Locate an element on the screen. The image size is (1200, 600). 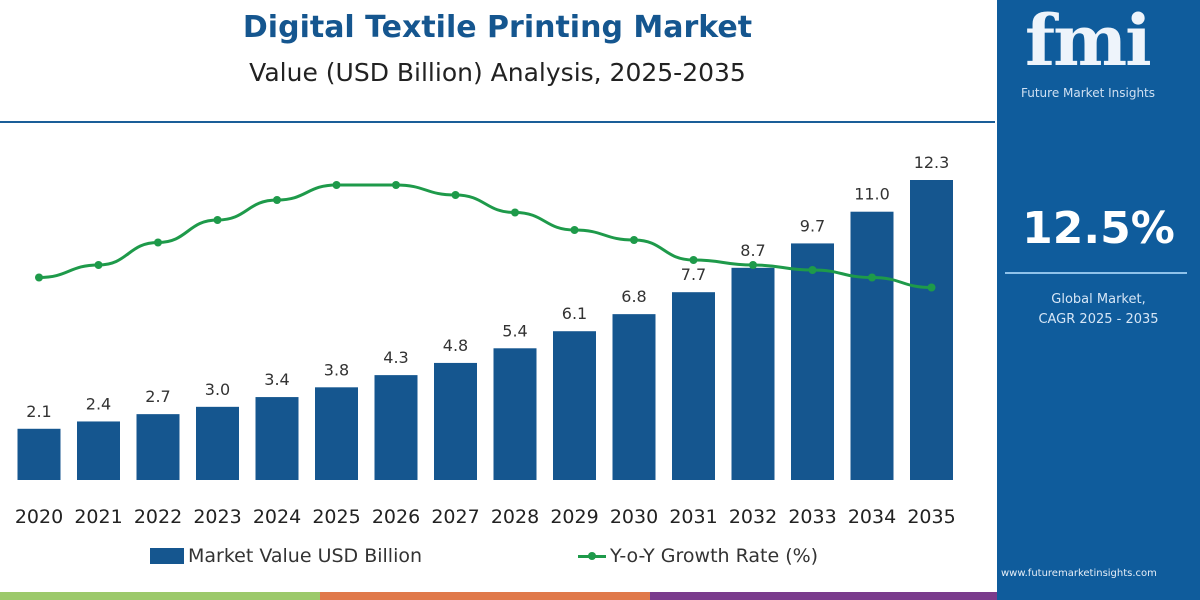
x-tick-2027: 2027 is located at coordinates (455, 517).